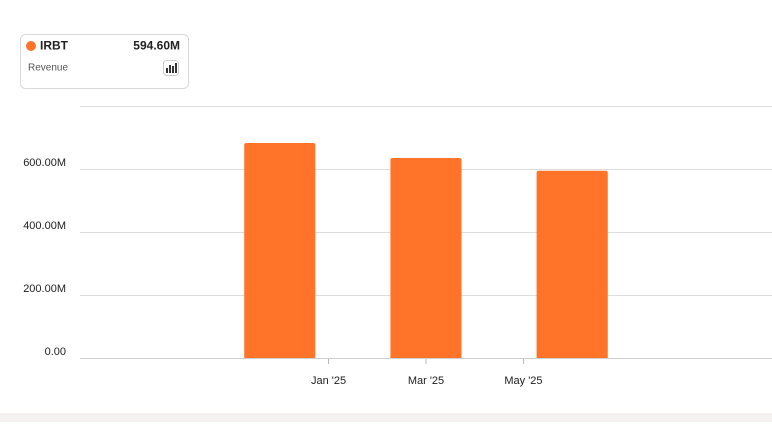 This screenshot has height=427, width=772. What do you see at coordinates (44, 163) in the screenshot?
I see `y-tick-label: 600.00M` at bounding box center [44, 163].